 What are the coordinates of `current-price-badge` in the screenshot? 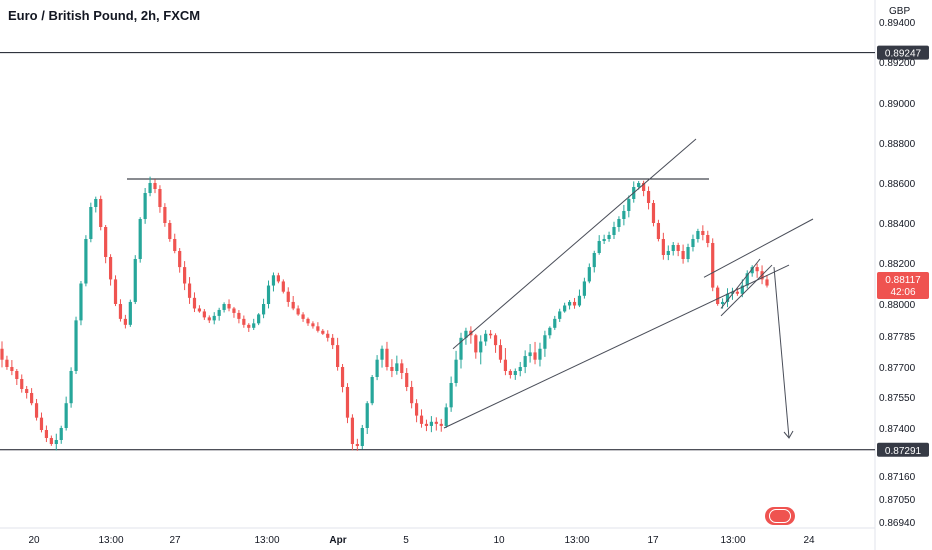 It's located at (903, 286).